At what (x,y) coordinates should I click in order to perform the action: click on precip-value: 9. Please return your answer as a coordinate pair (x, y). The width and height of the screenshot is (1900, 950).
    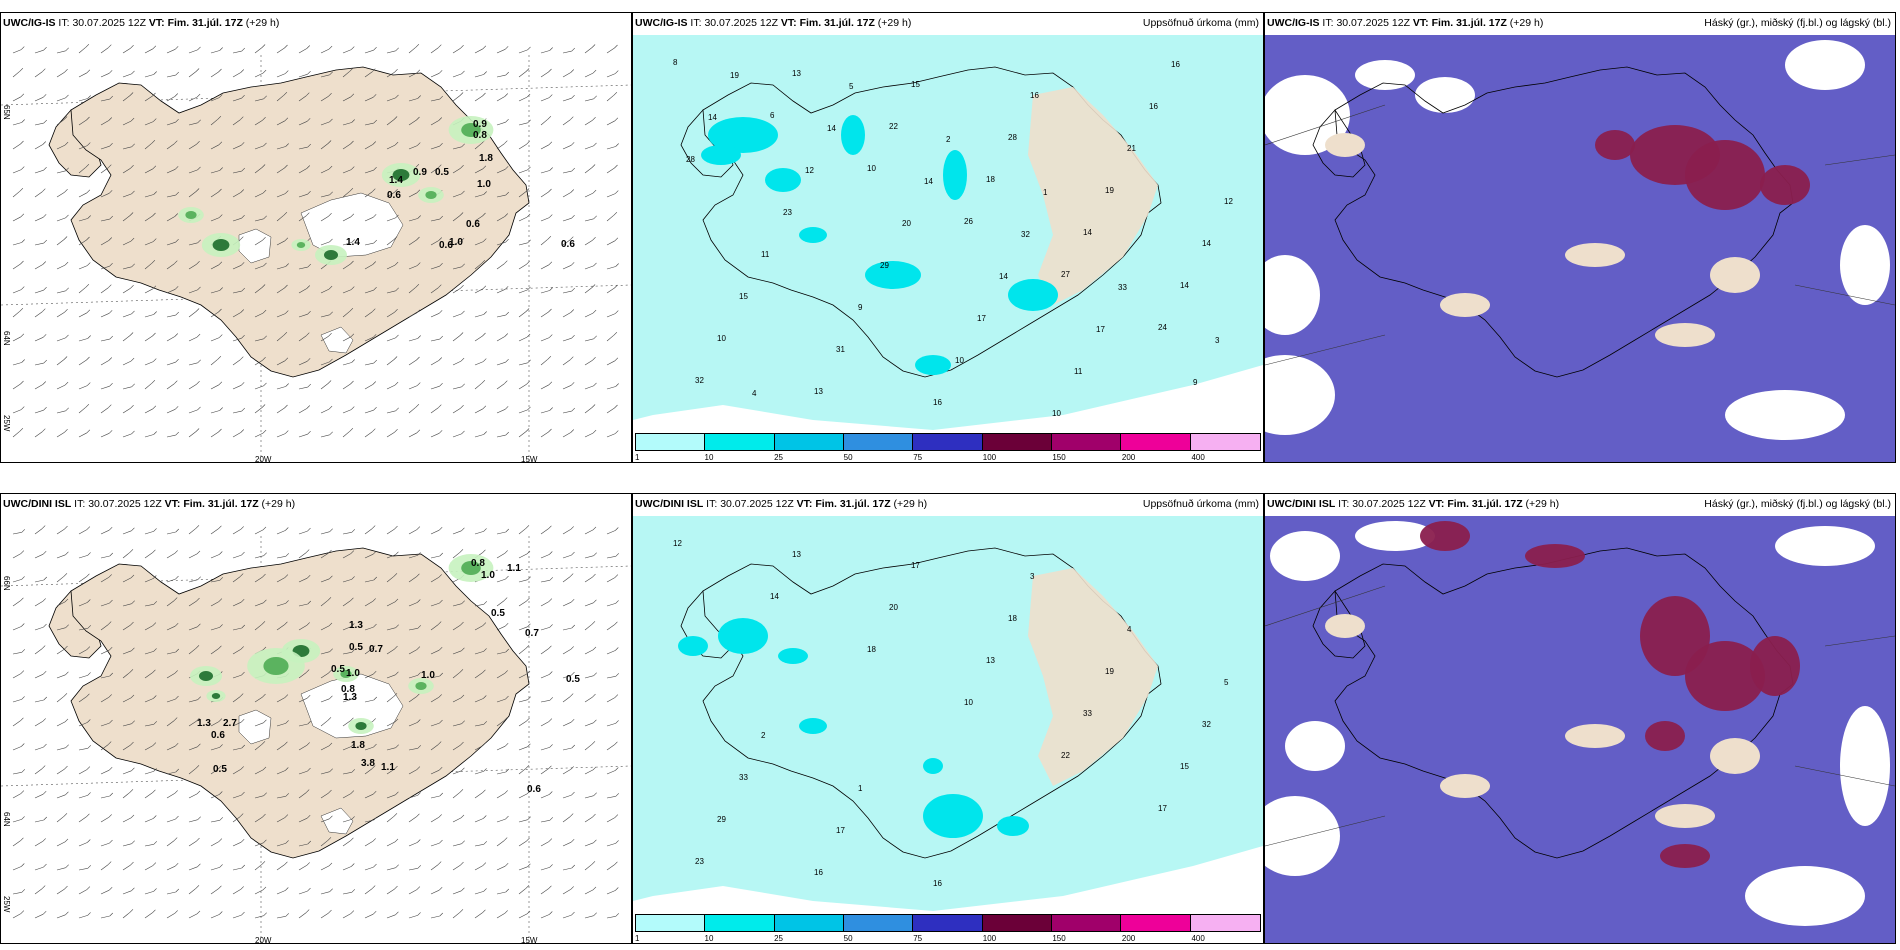
    Looking at the image, I should click on (1195, 382).